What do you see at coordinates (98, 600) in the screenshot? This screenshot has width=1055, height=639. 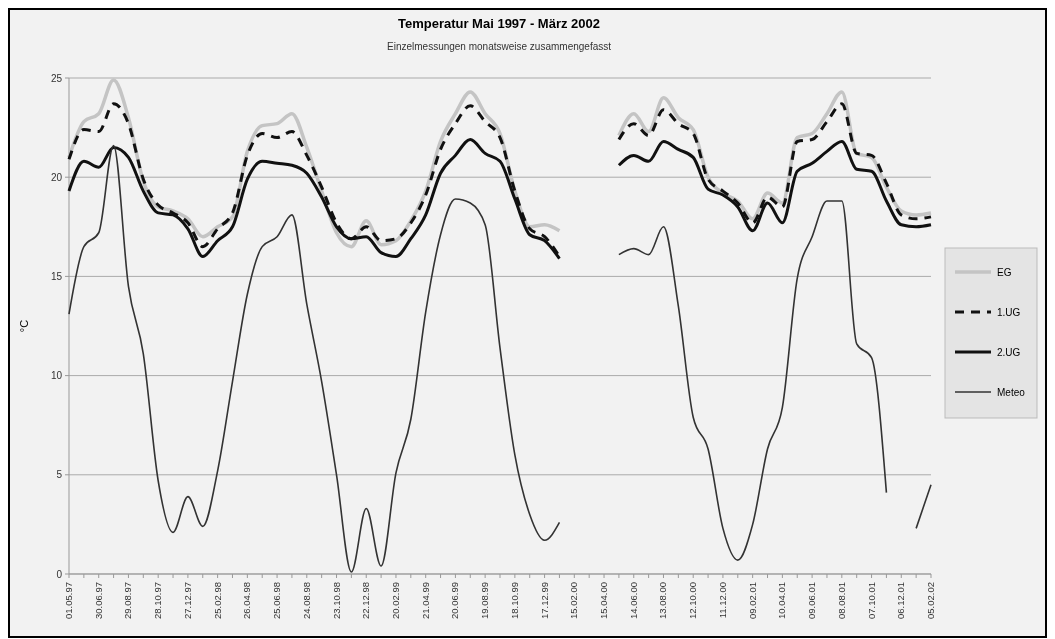 I see `x-tick-label: 30.06.97` at bounding box center [98, 600].